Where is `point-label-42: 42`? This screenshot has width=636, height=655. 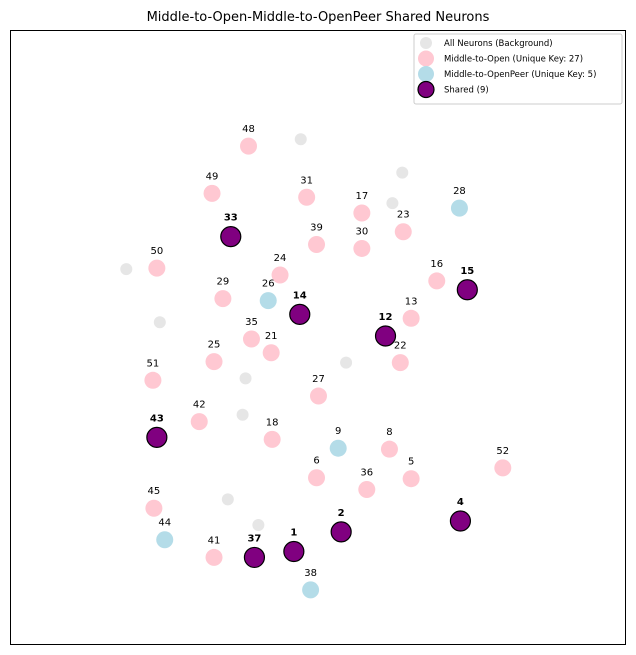 point-label-42: 42 is located at coordinates (199, 405).